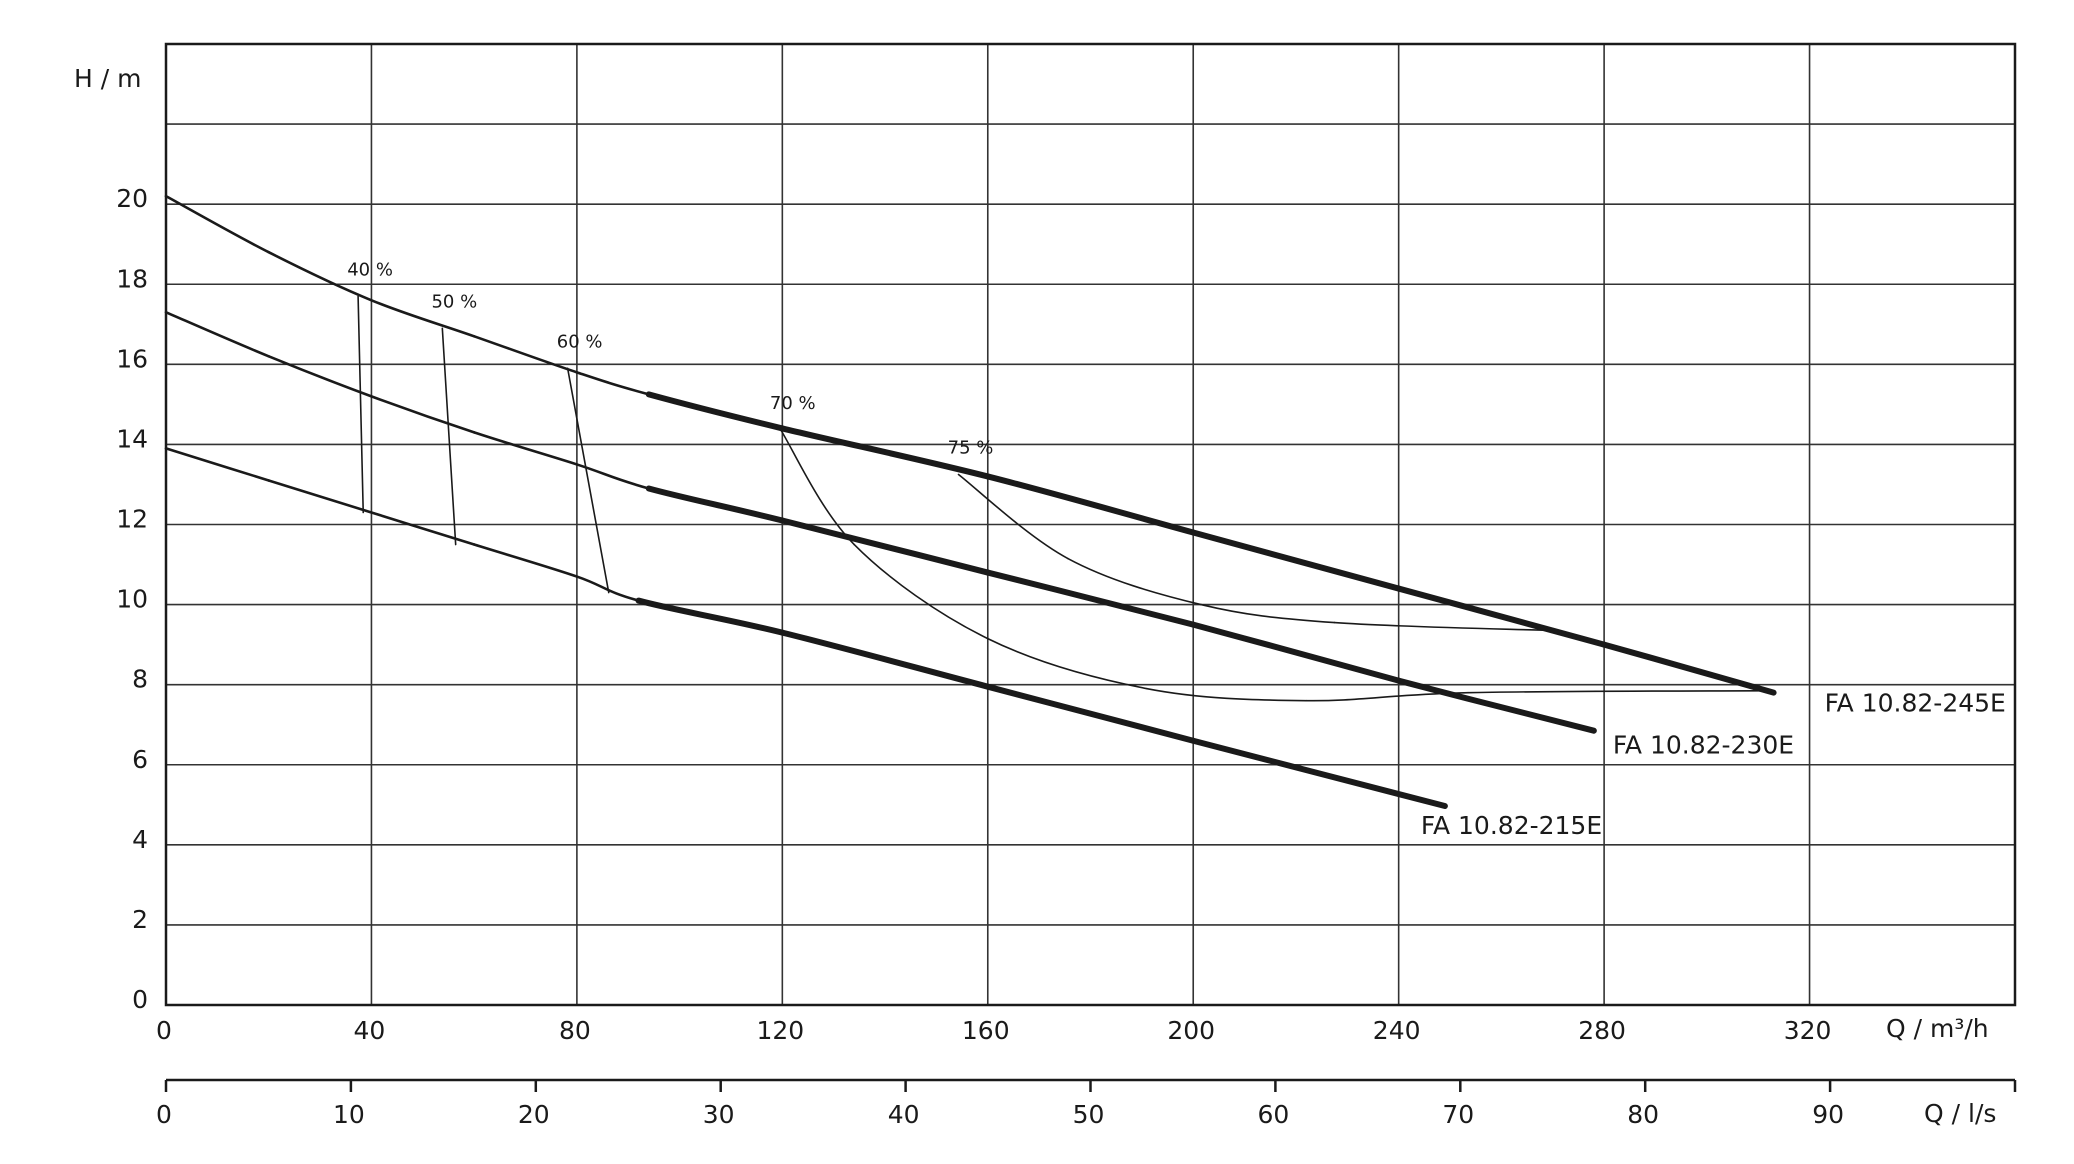  Describe the element at coordinates (1703, 745) in the screenshot. I see `series-label: FA 10.82-230E` at that location.